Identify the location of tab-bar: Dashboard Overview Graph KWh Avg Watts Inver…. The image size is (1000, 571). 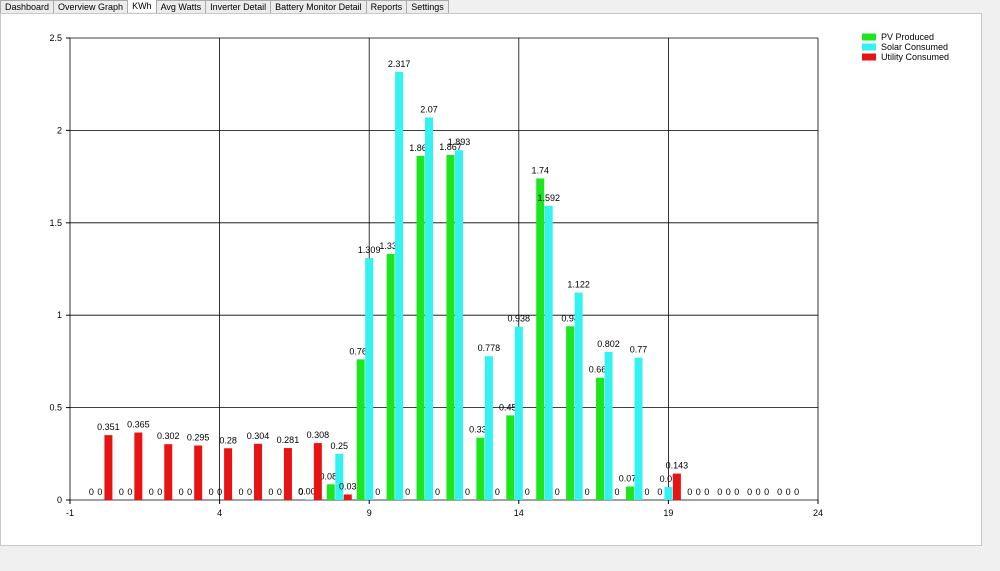
(224, 6).